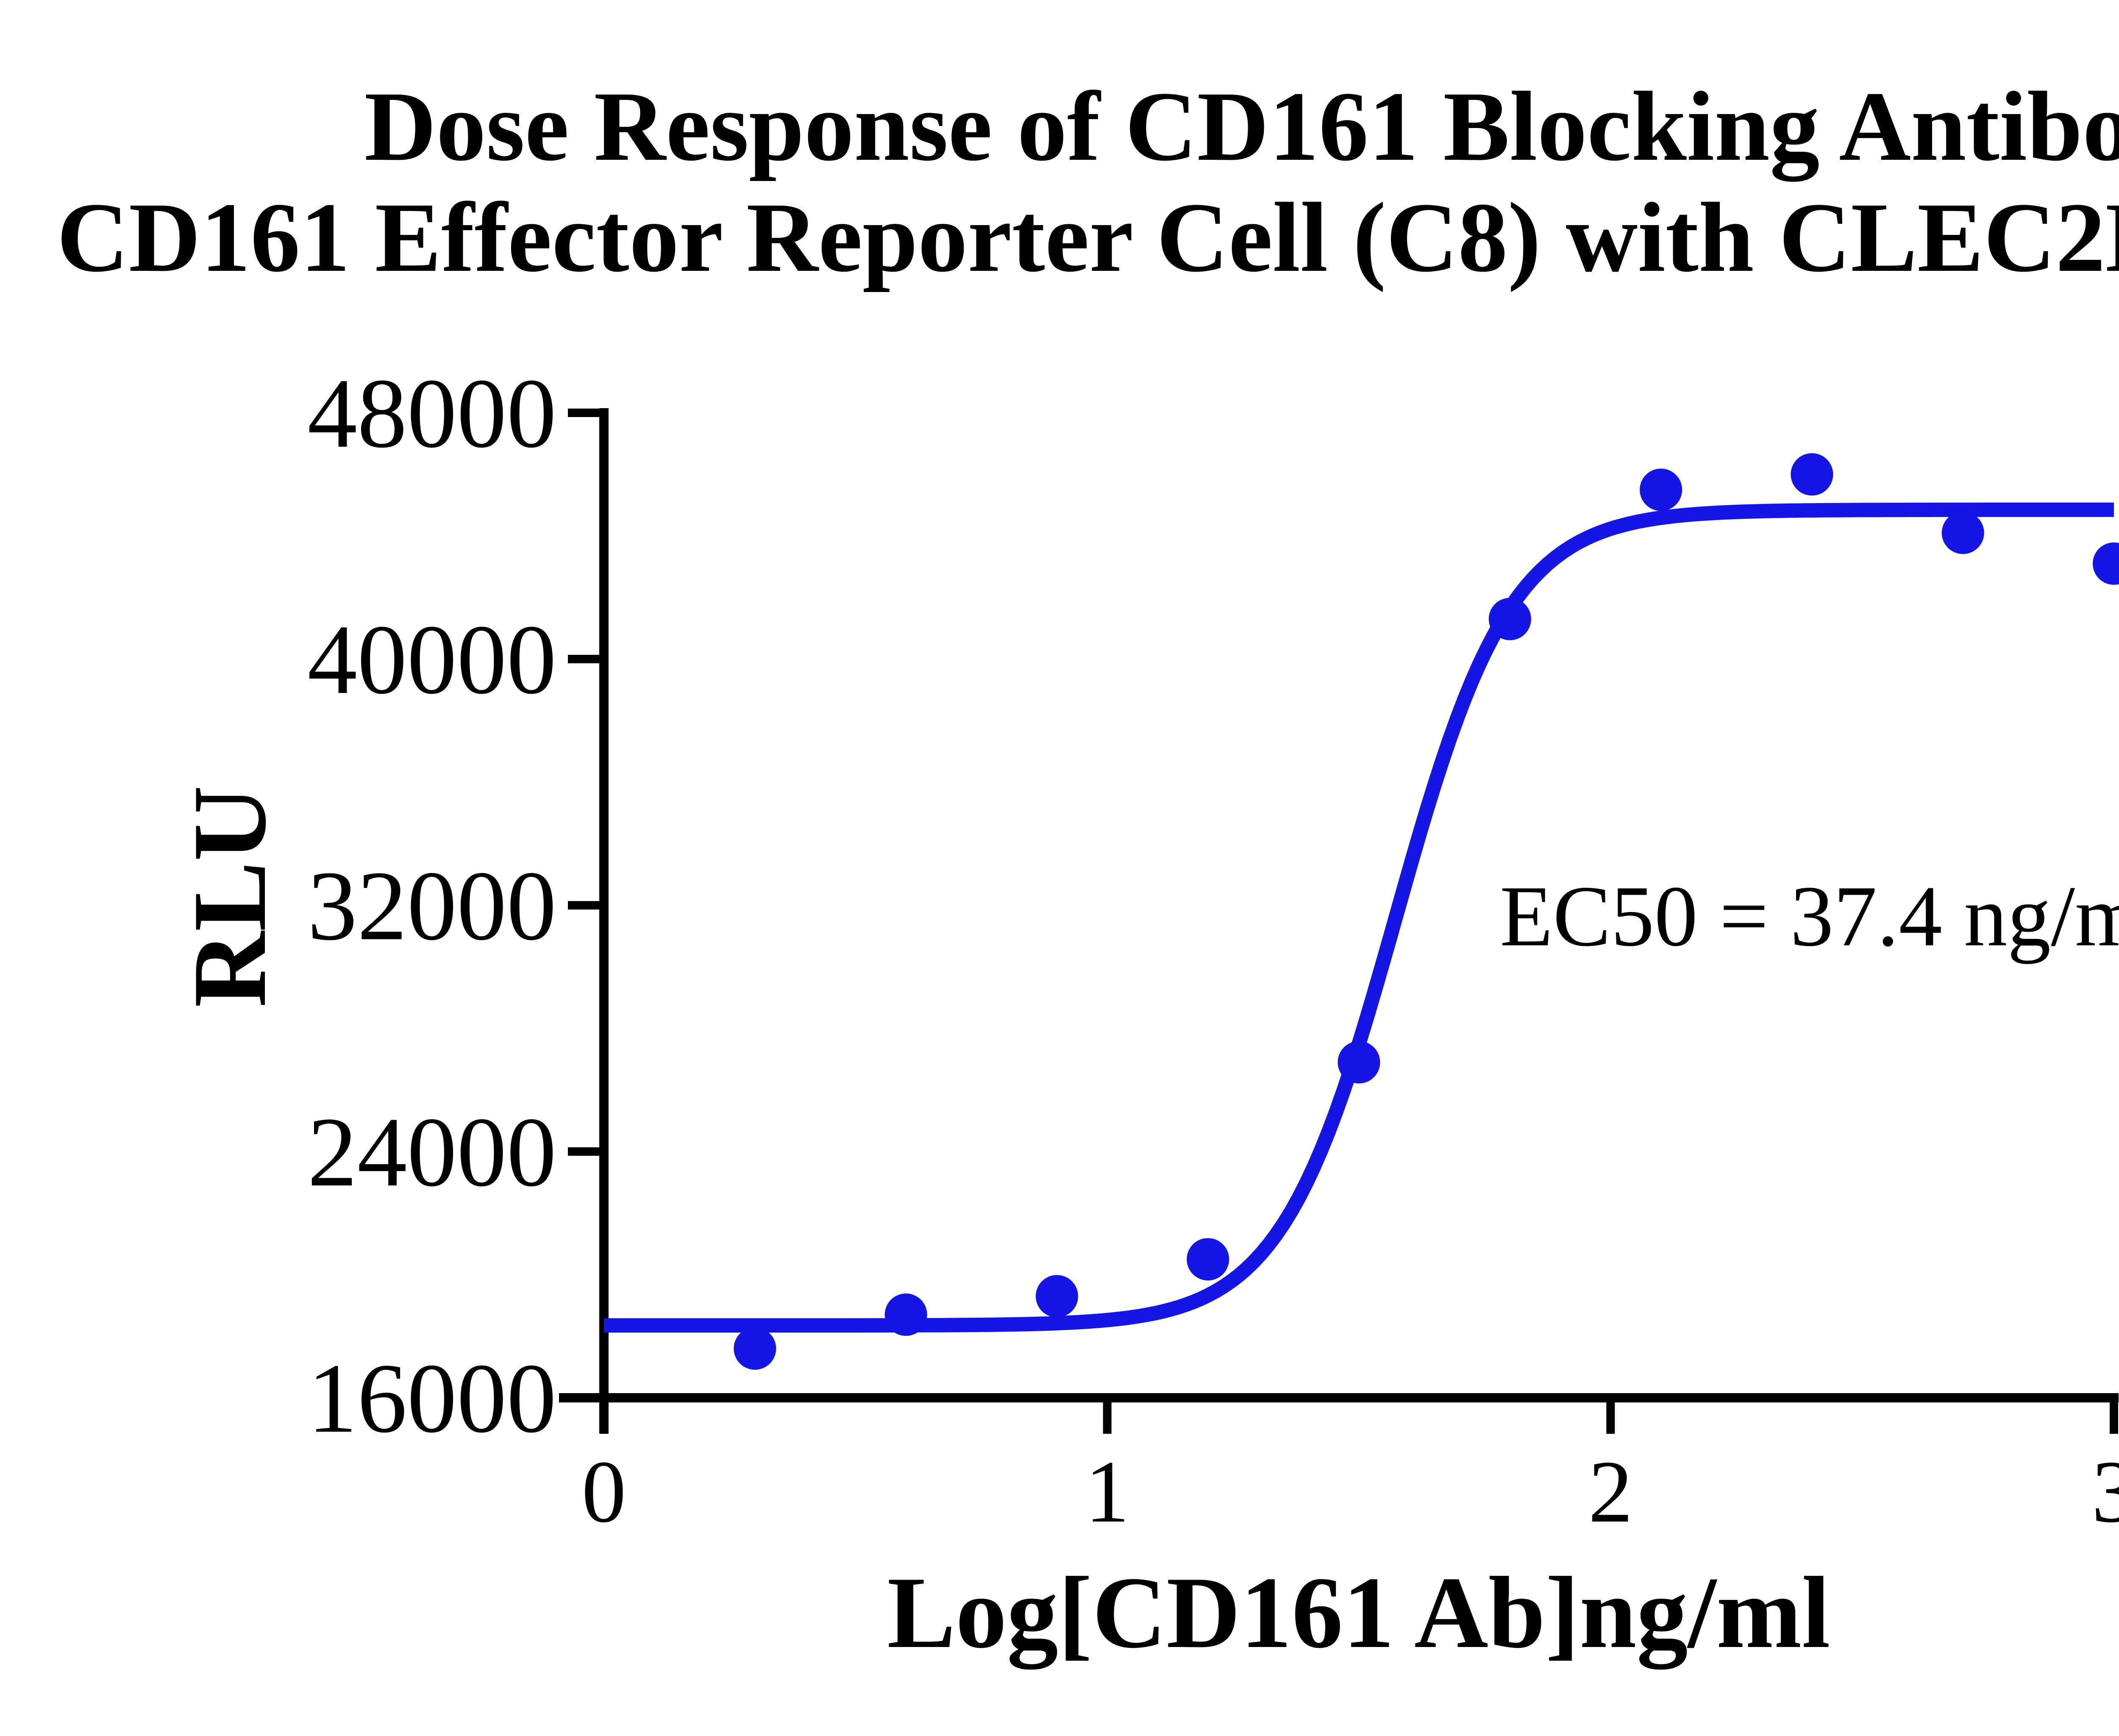  What do you see at coordinates (433, 1152) in the screenshot?
I see `y-tick-label: 24000` at bounding box center [433, 1152].